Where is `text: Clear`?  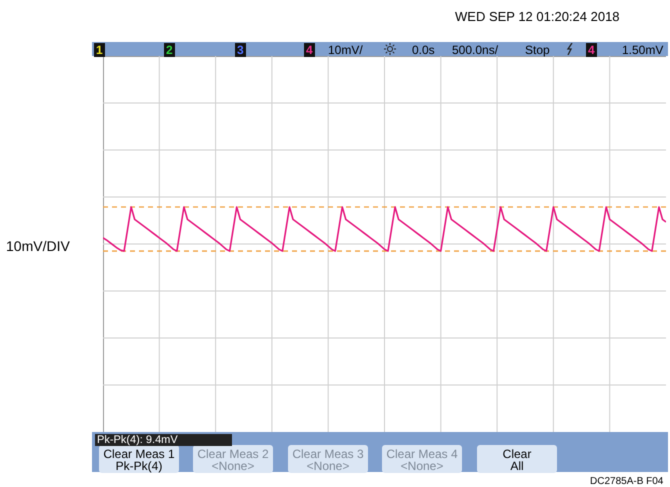
text: Clear is located at coordinates (517, 454).